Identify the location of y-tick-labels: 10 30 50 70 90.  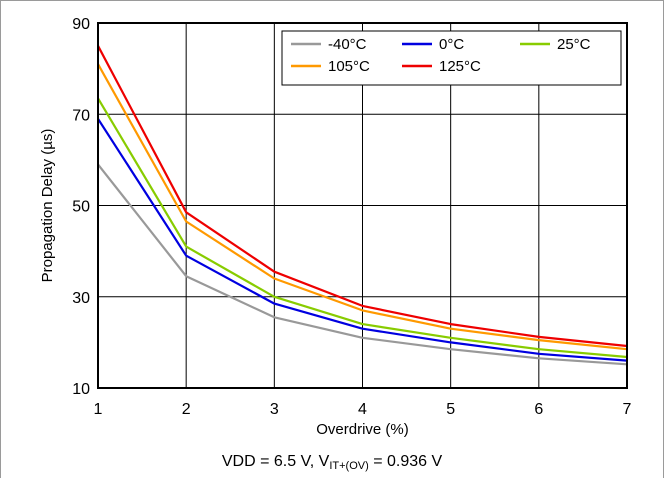
(81, 207).